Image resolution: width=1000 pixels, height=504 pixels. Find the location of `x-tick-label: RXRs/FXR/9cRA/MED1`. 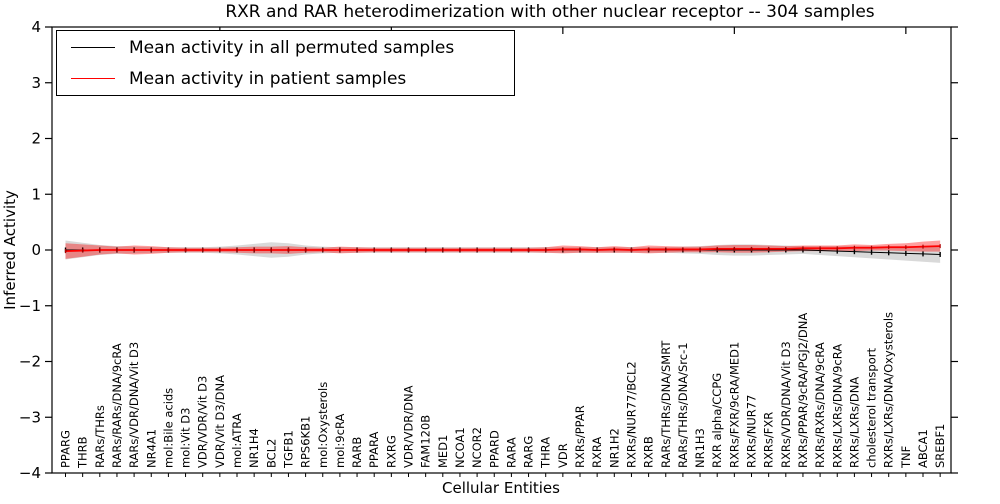

x-tick-label: RXRs/FXR/9cRA/MED1 is located at coordinates (734, 405).